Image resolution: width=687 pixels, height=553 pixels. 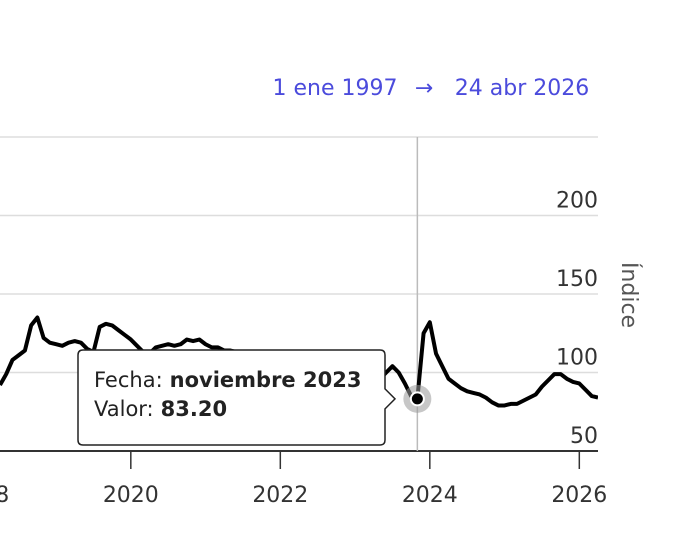 I want to click on y-tick-label: 50, so click(x=584, y=436).